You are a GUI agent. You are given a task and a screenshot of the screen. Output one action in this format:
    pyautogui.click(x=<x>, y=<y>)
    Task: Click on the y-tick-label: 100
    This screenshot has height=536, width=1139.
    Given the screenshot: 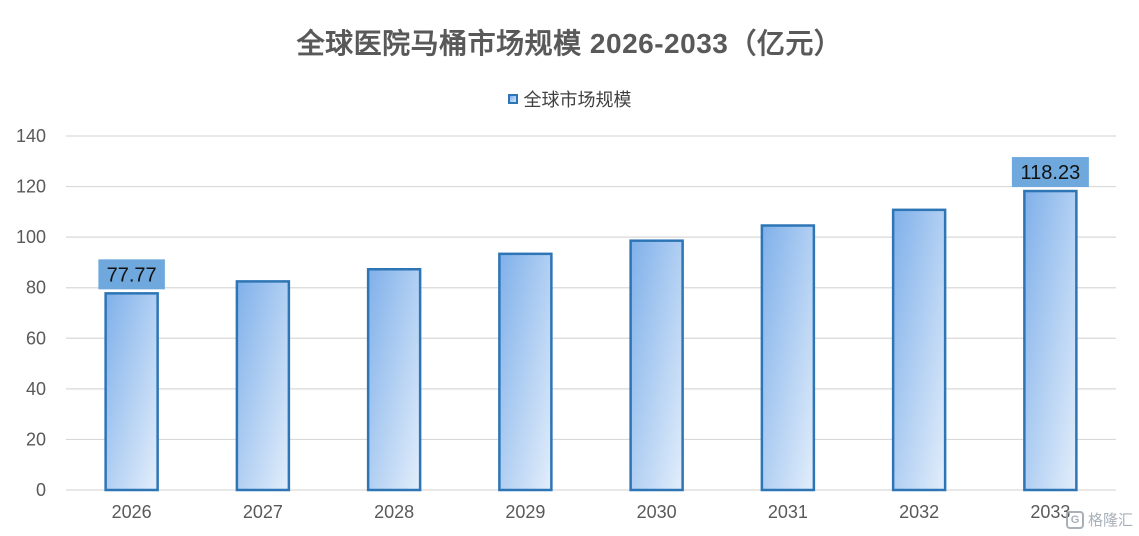 What is the action you would take?
    pyautogui.click(x=31, y=237)
    